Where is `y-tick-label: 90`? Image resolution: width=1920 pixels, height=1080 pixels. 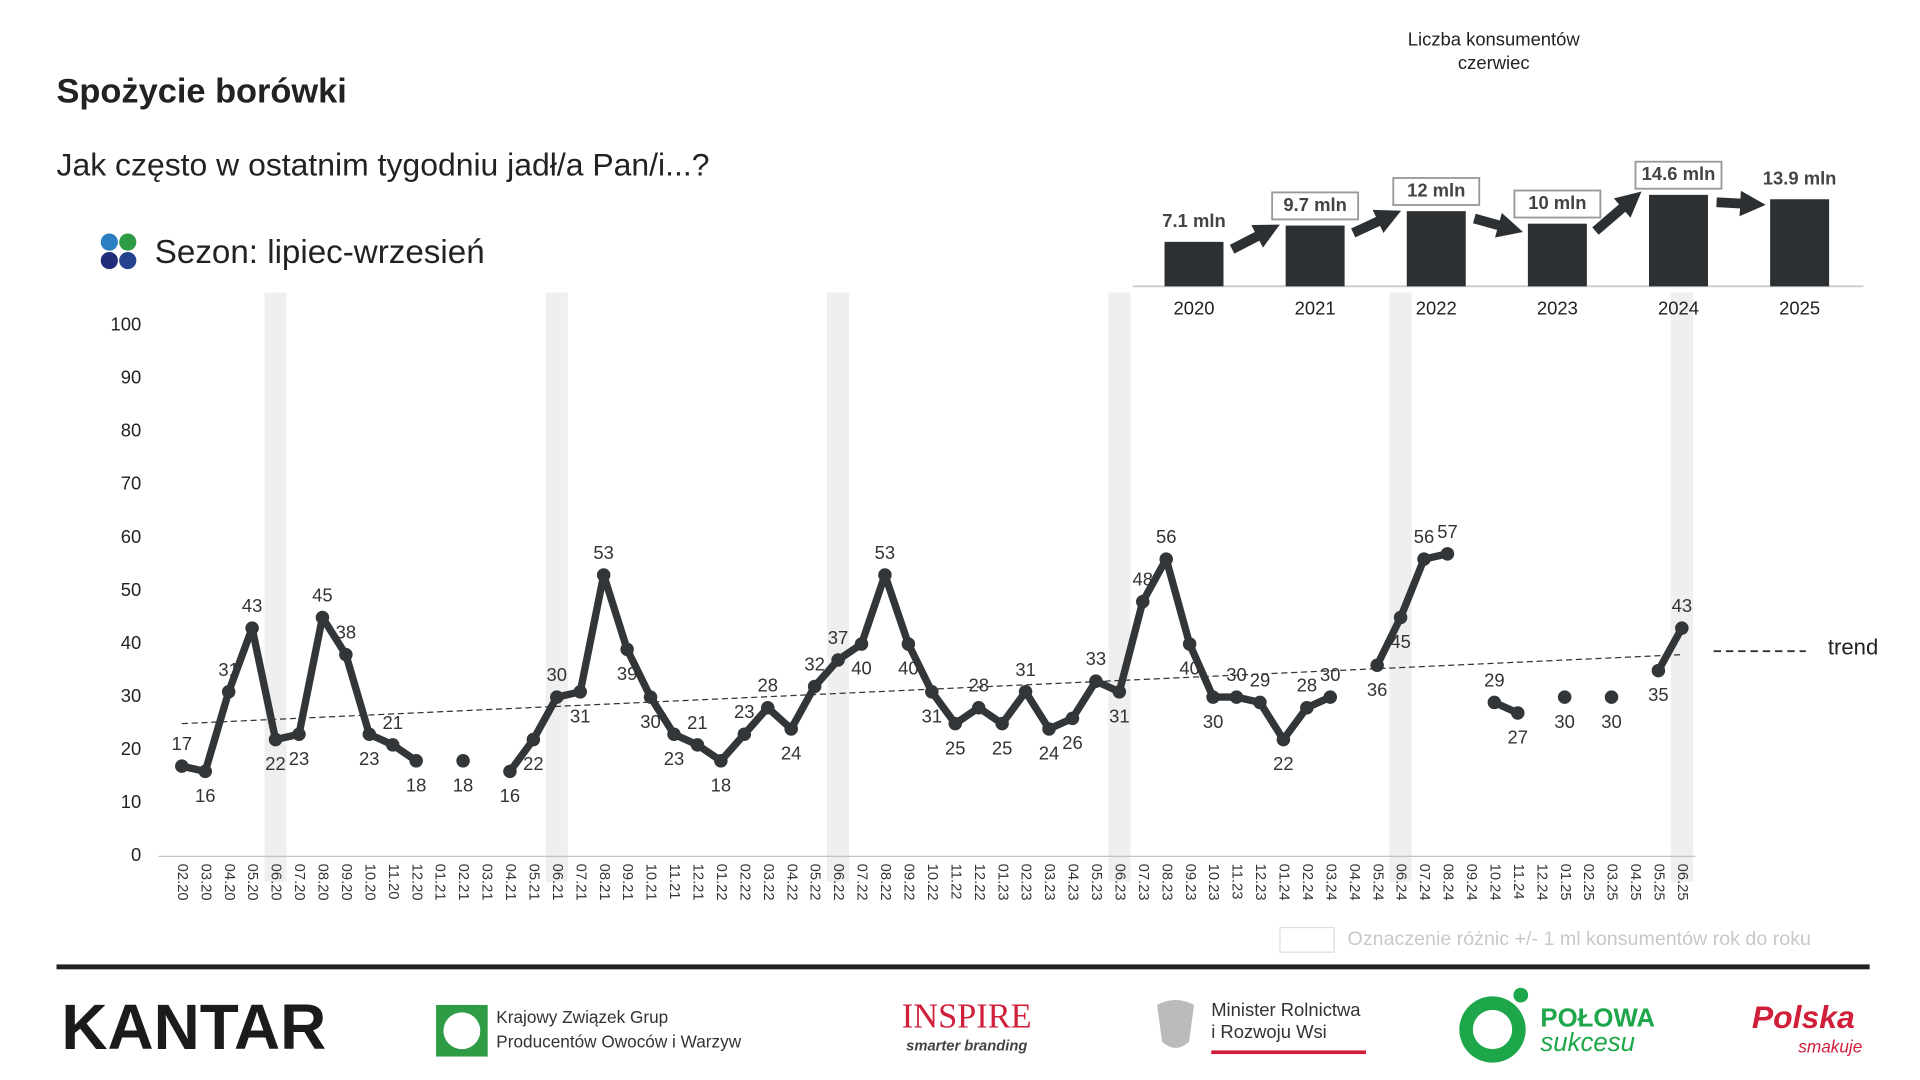 y-tick-label: 90 is located at coordinates (131, 377).